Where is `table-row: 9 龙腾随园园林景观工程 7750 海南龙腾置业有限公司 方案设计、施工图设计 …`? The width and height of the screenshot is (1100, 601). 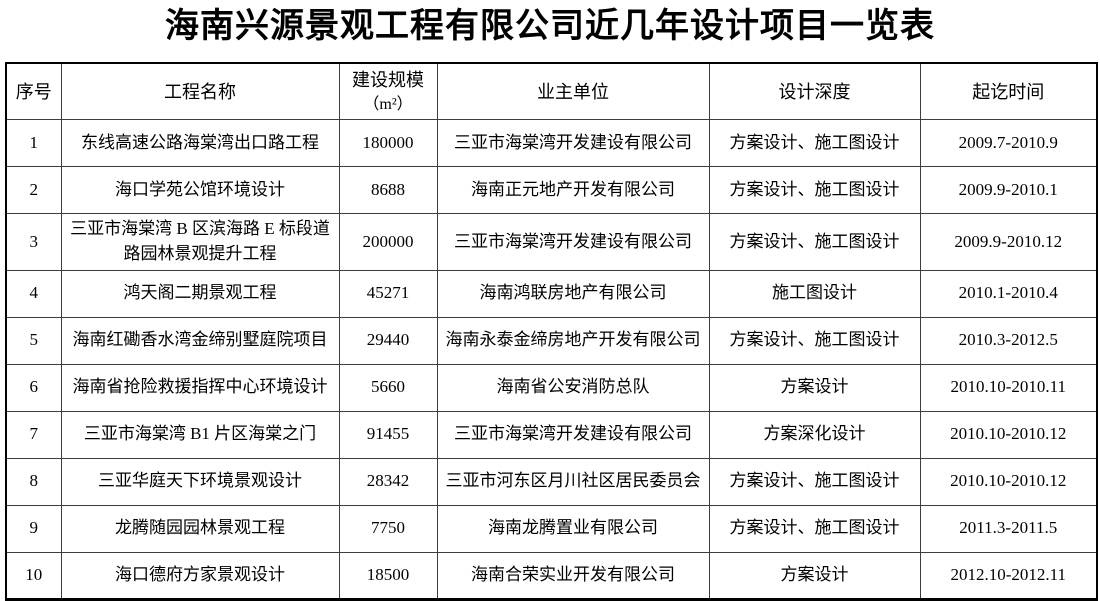
table-row: 9 龙腾随园园林景观工程 7750 海南龙腾置业有限公司 方案设计、施工图设计 … is located at coordinates (551, 528).